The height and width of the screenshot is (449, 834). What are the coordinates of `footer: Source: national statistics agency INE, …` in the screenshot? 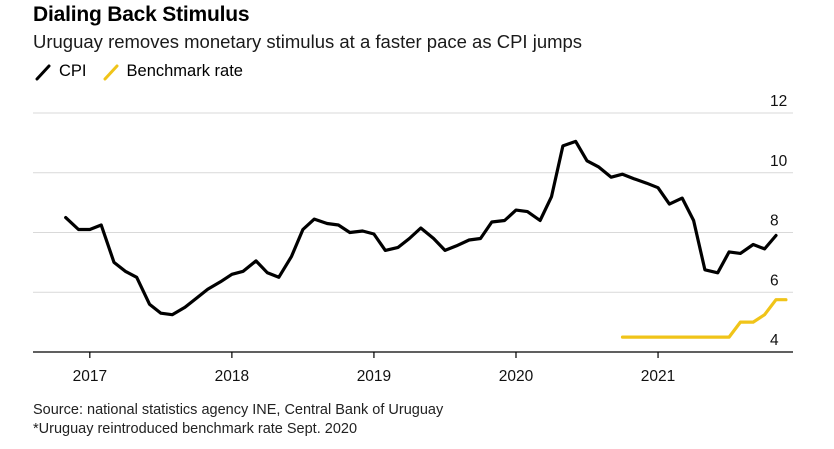 It's located at (238, 420).